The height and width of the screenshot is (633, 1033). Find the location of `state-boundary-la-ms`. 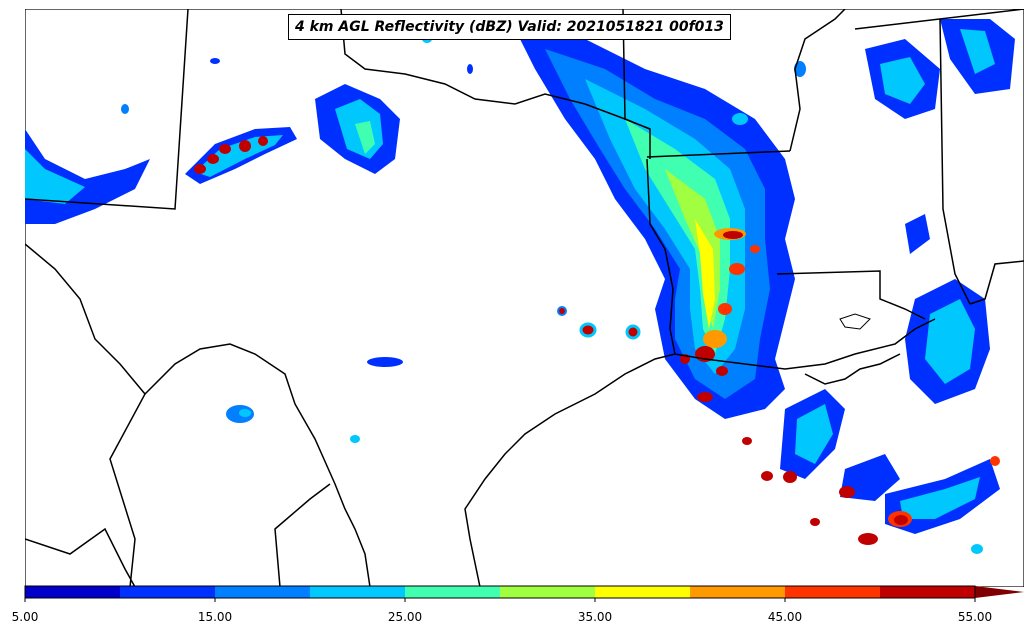

state-boundary-la-ms is located at coordinates (817, 80).